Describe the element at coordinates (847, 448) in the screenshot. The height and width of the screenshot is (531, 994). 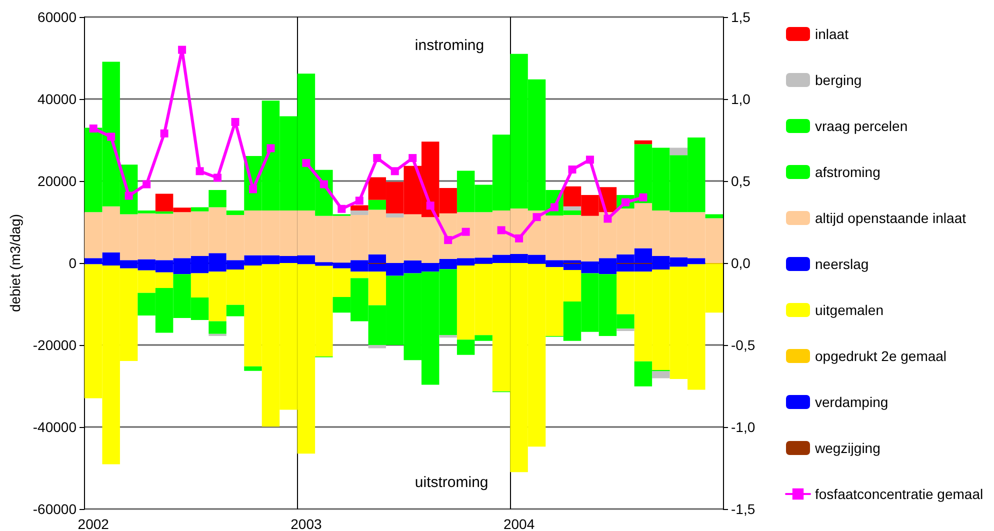
I see `legend-label: wegzijging` at that location.